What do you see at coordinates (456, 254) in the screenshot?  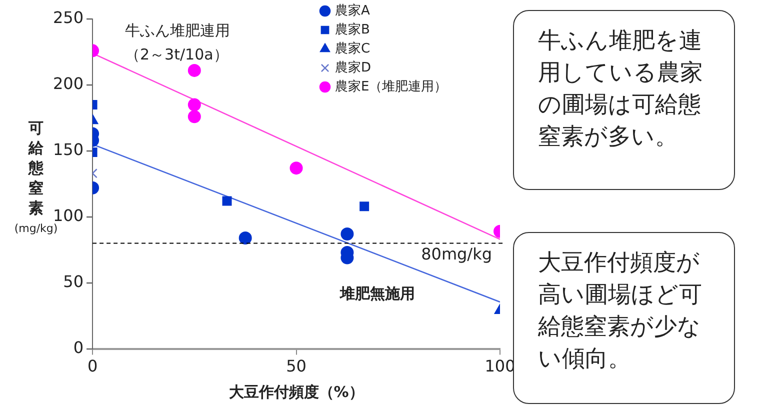 I see `ref-line-label: 80mg/kg` at bounding box center [456, 254].